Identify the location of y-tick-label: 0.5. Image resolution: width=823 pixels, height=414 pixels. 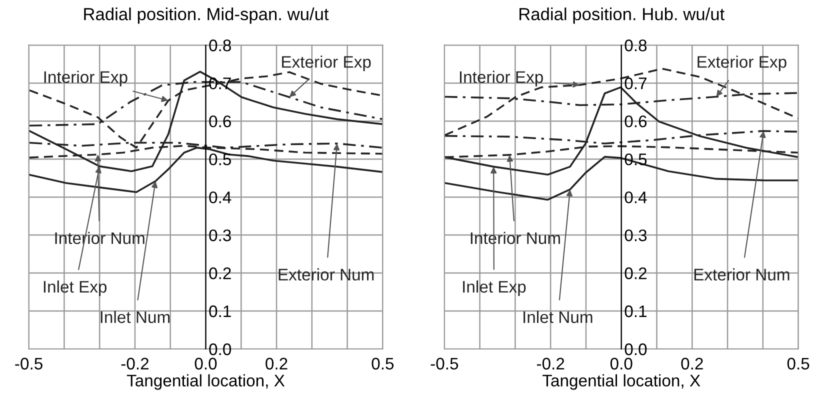
(220, 159).